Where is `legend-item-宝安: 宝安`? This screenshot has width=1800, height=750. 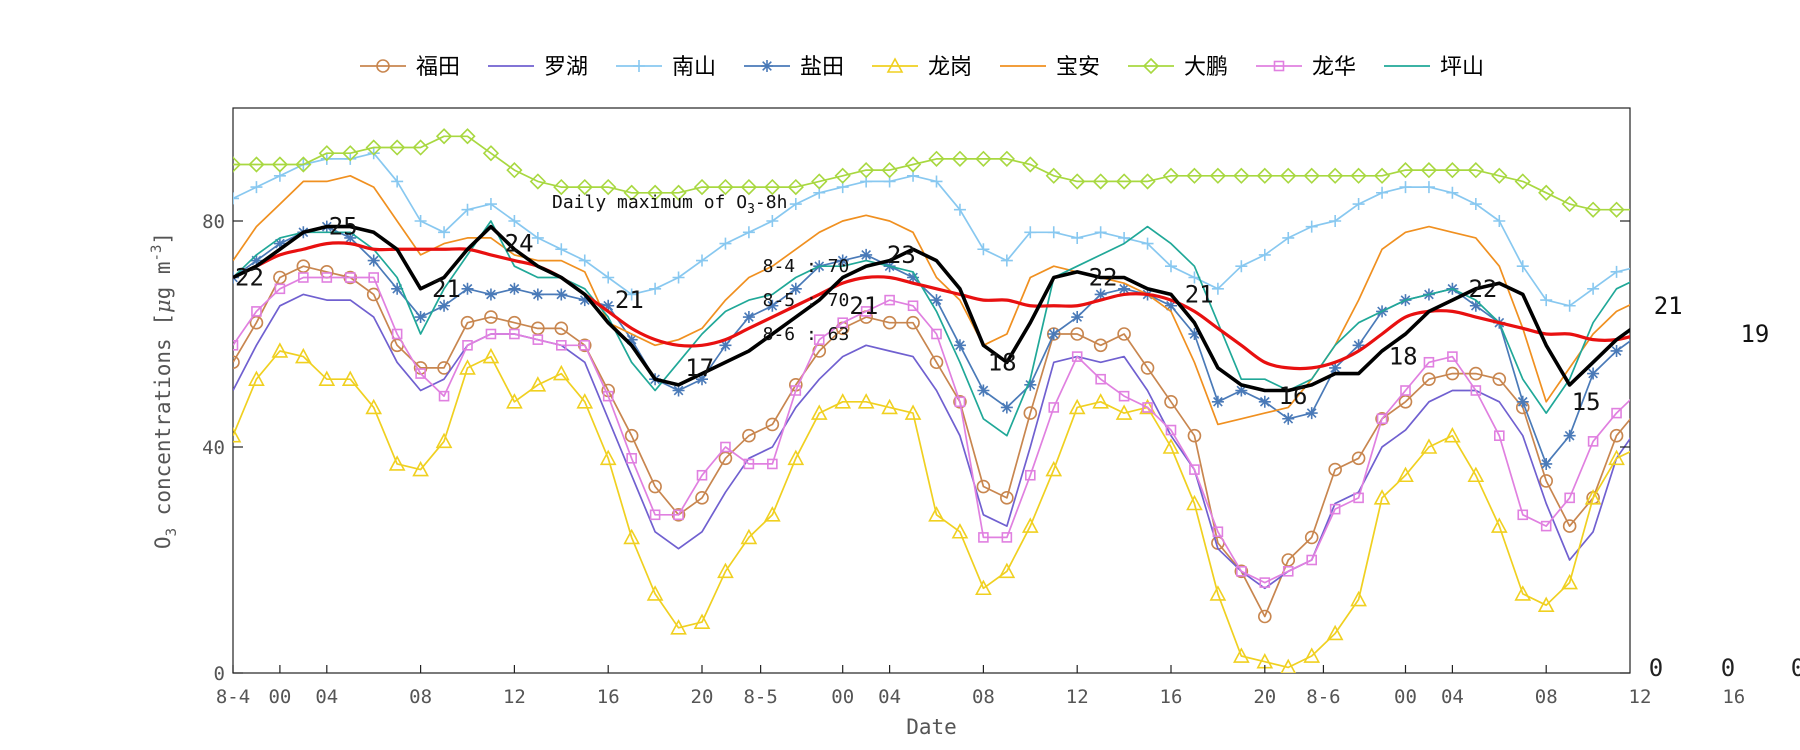 legend-item-宝安: 宝安 is located at coordinates (1050, 67).